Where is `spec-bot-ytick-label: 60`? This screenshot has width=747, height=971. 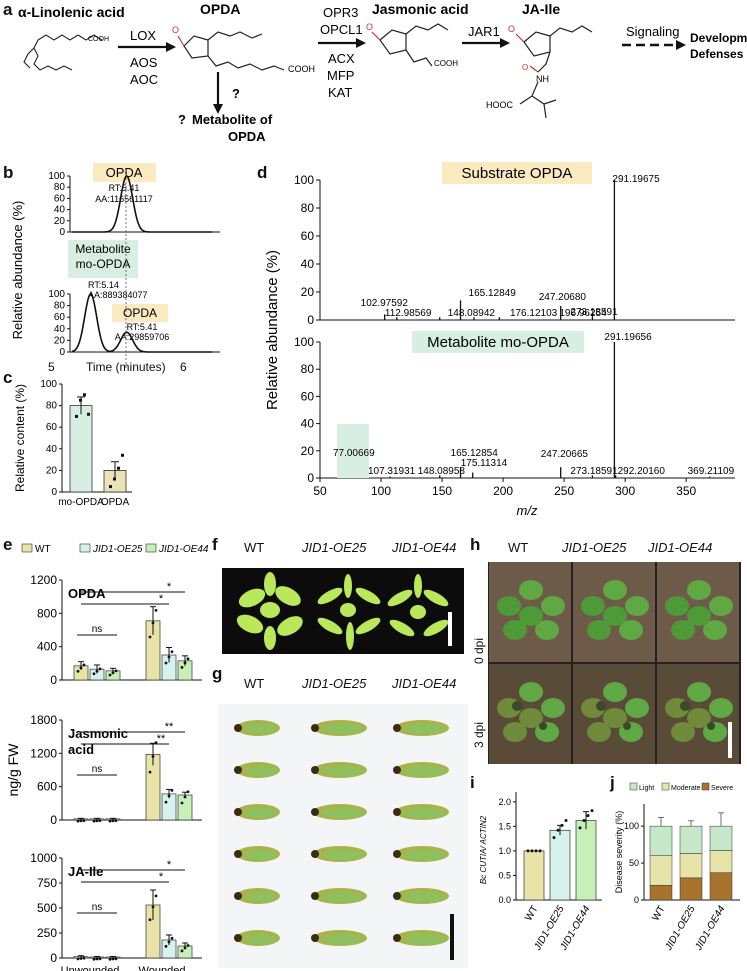 spec-bot-ytick-label: 60 is located at coordinates (308, 396).